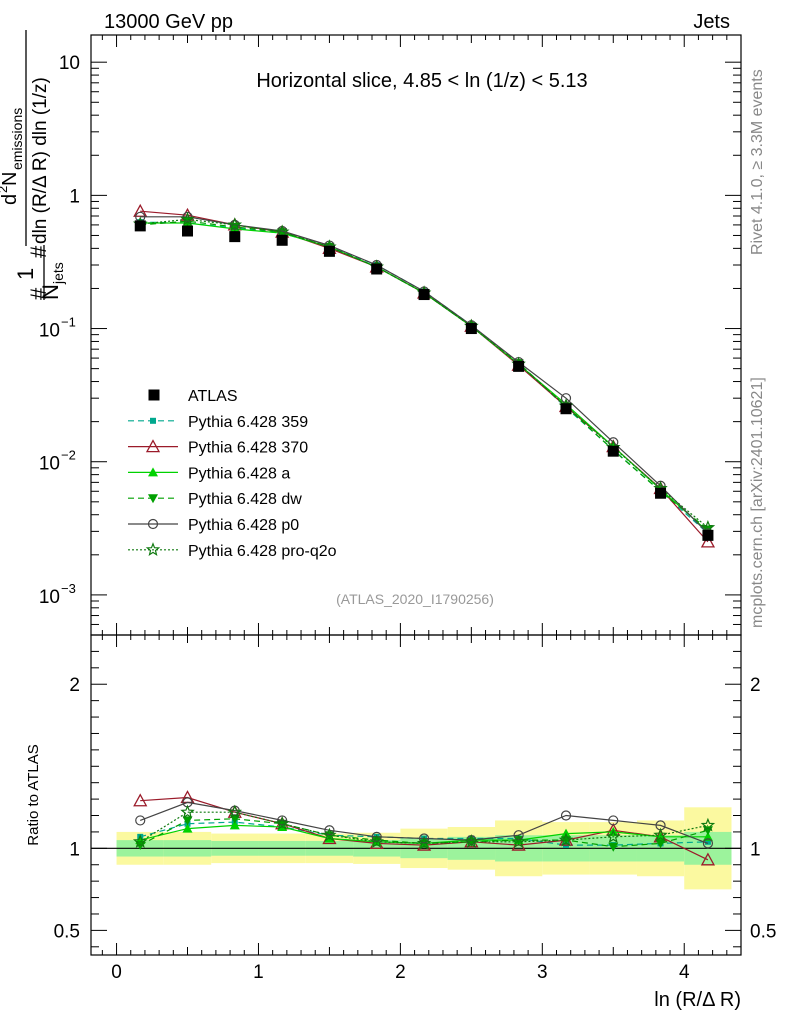 The image size is (786, 1024). Describe the element at coordinates (258, 972) in the screenshot. I see `x-tick-label: 1` at that location.